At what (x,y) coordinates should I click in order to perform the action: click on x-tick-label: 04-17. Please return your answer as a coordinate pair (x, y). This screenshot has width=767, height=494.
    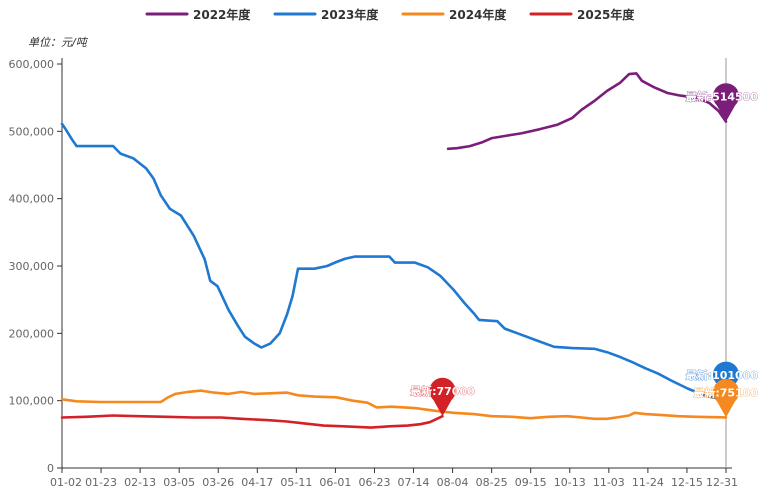
    Looking at the image, I should click on (257, 482).